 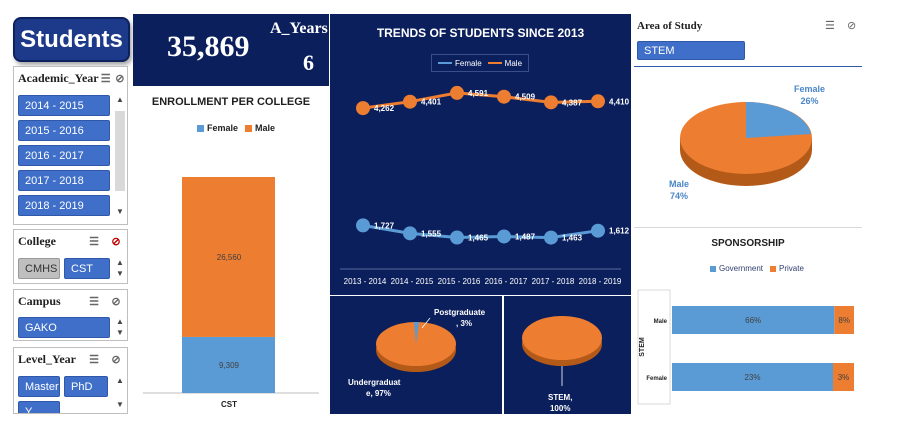 I want to click on academic-year-item: 2015 - 2016, so click(x=64, y=130).